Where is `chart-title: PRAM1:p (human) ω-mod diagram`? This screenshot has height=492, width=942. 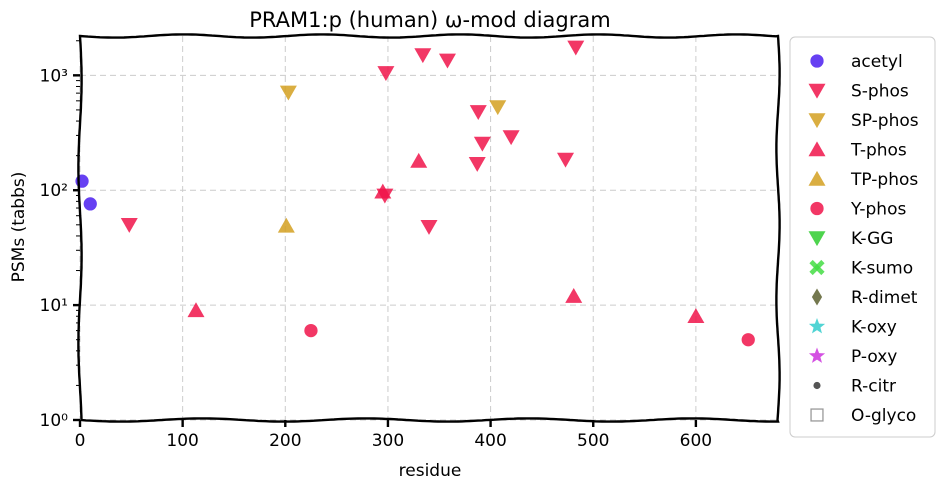
chart-title: PRAM1:p (human) ω-mod diagram is located at coordinates (429, 20).